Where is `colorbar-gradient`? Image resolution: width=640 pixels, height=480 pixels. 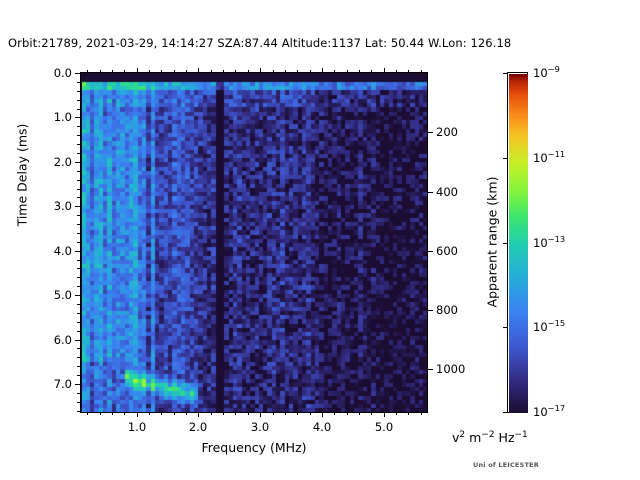 colorbar-gradient is located at coordinates (518, 243).